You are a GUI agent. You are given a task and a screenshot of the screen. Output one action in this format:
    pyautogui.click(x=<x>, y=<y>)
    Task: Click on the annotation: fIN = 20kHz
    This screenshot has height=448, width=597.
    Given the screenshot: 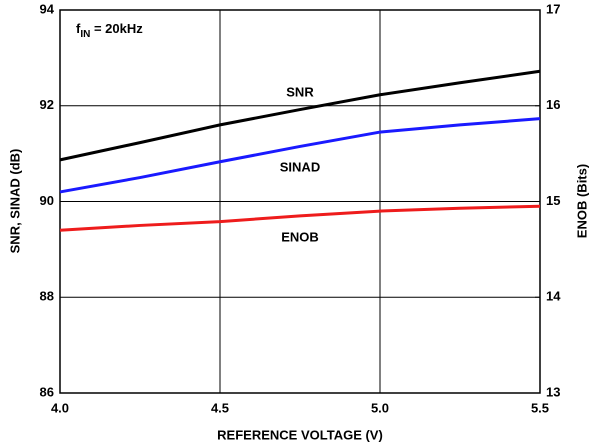 What is the action you would take?
    pyautogui.click(x=109, y=30)
    